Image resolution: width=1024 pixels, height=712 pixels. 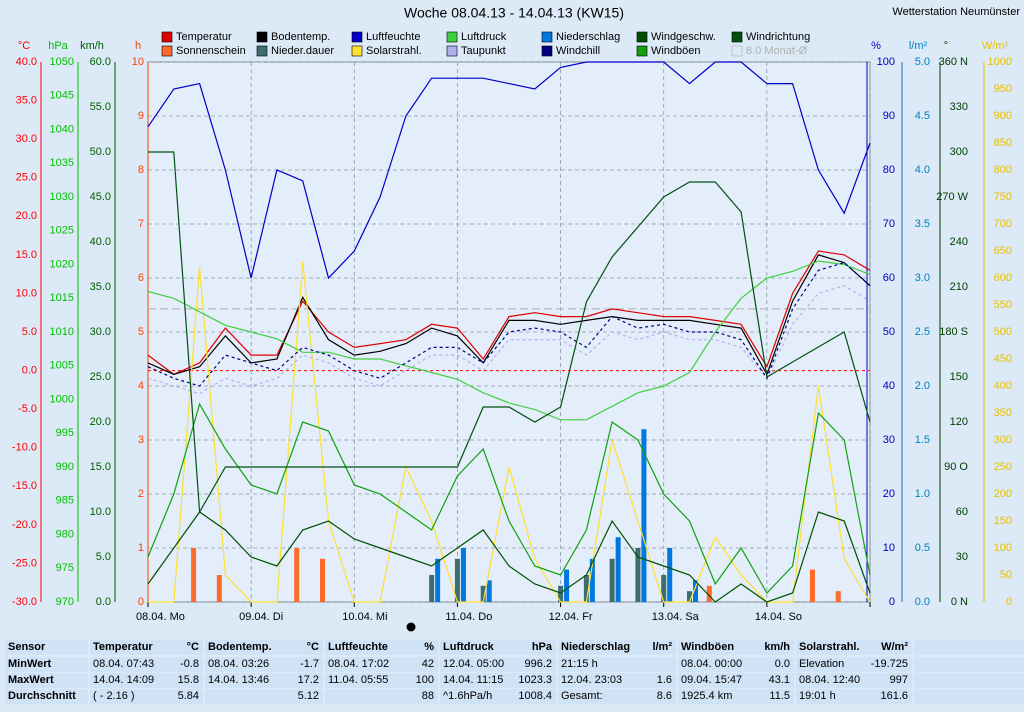 I want to click on cell-value: 15.8, so click(x=188, y=680).